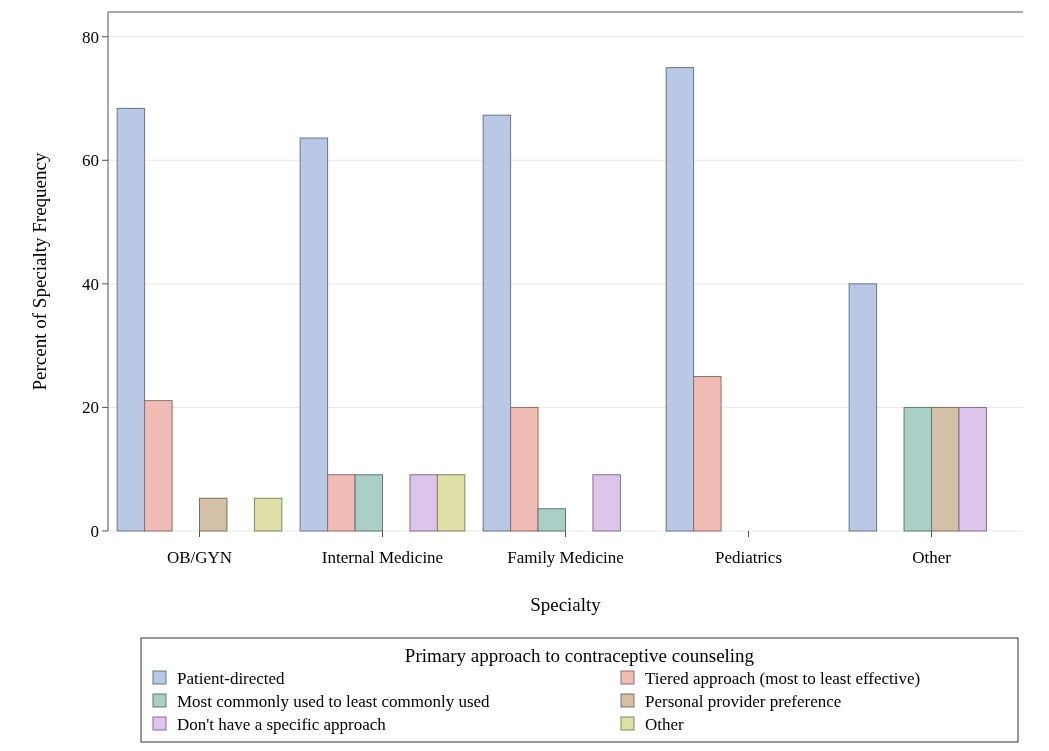 The image size is (1049, 751). Describe the element at coordinates (282, 724) in the screenshot. I see `legend-label: Don't have a specific approach` at that location.